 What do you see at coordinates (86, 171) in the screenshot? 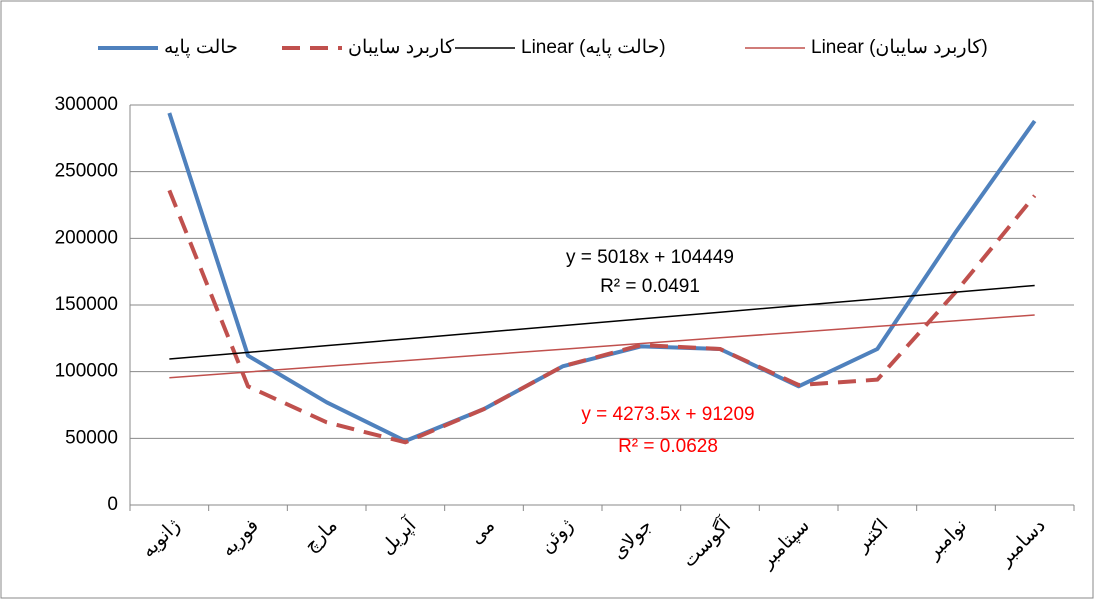
I see `y-tick-label: 250000` at bounding box center [86, 171].